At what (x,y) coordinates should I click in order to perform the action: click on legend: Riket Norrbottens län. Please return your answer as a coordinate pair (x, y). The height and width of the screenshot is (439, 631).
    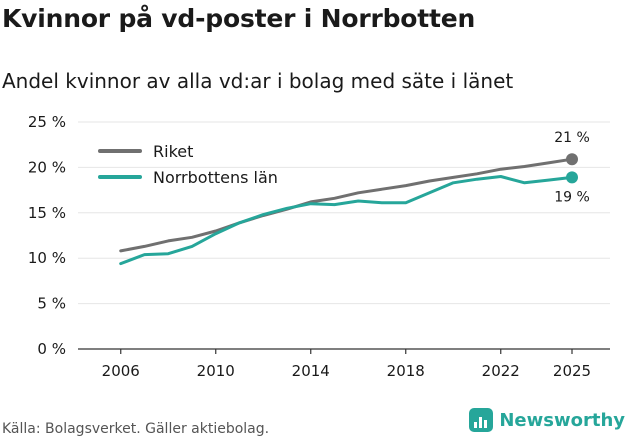
    Looking at the image, I should click on (188, 164).